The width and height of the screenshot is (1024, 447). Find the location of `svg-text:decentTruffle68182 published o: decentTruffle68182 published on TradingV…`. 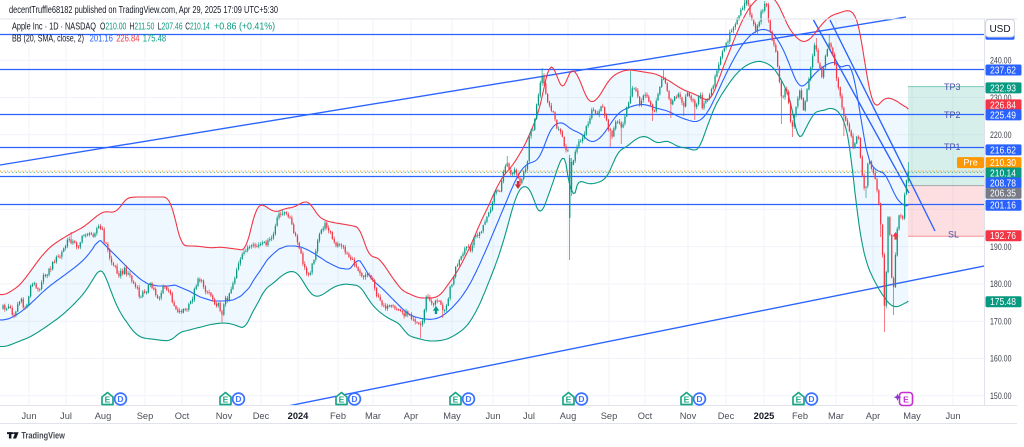

svg-text:decentTruffle68182 published o: decentTruffle68182 published on TradingV… is located at coordinates (143, 10).